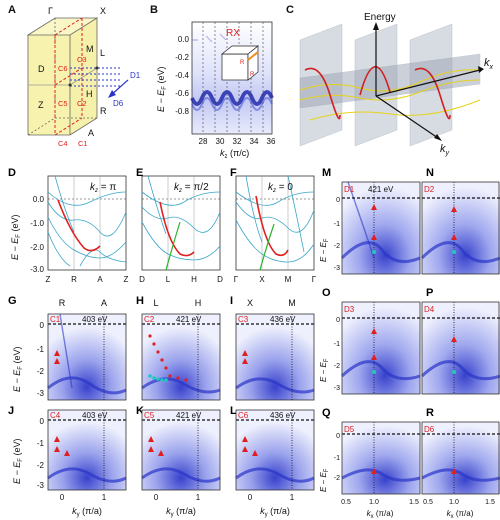  I want to click on panel-label: P, so click(429, 293).